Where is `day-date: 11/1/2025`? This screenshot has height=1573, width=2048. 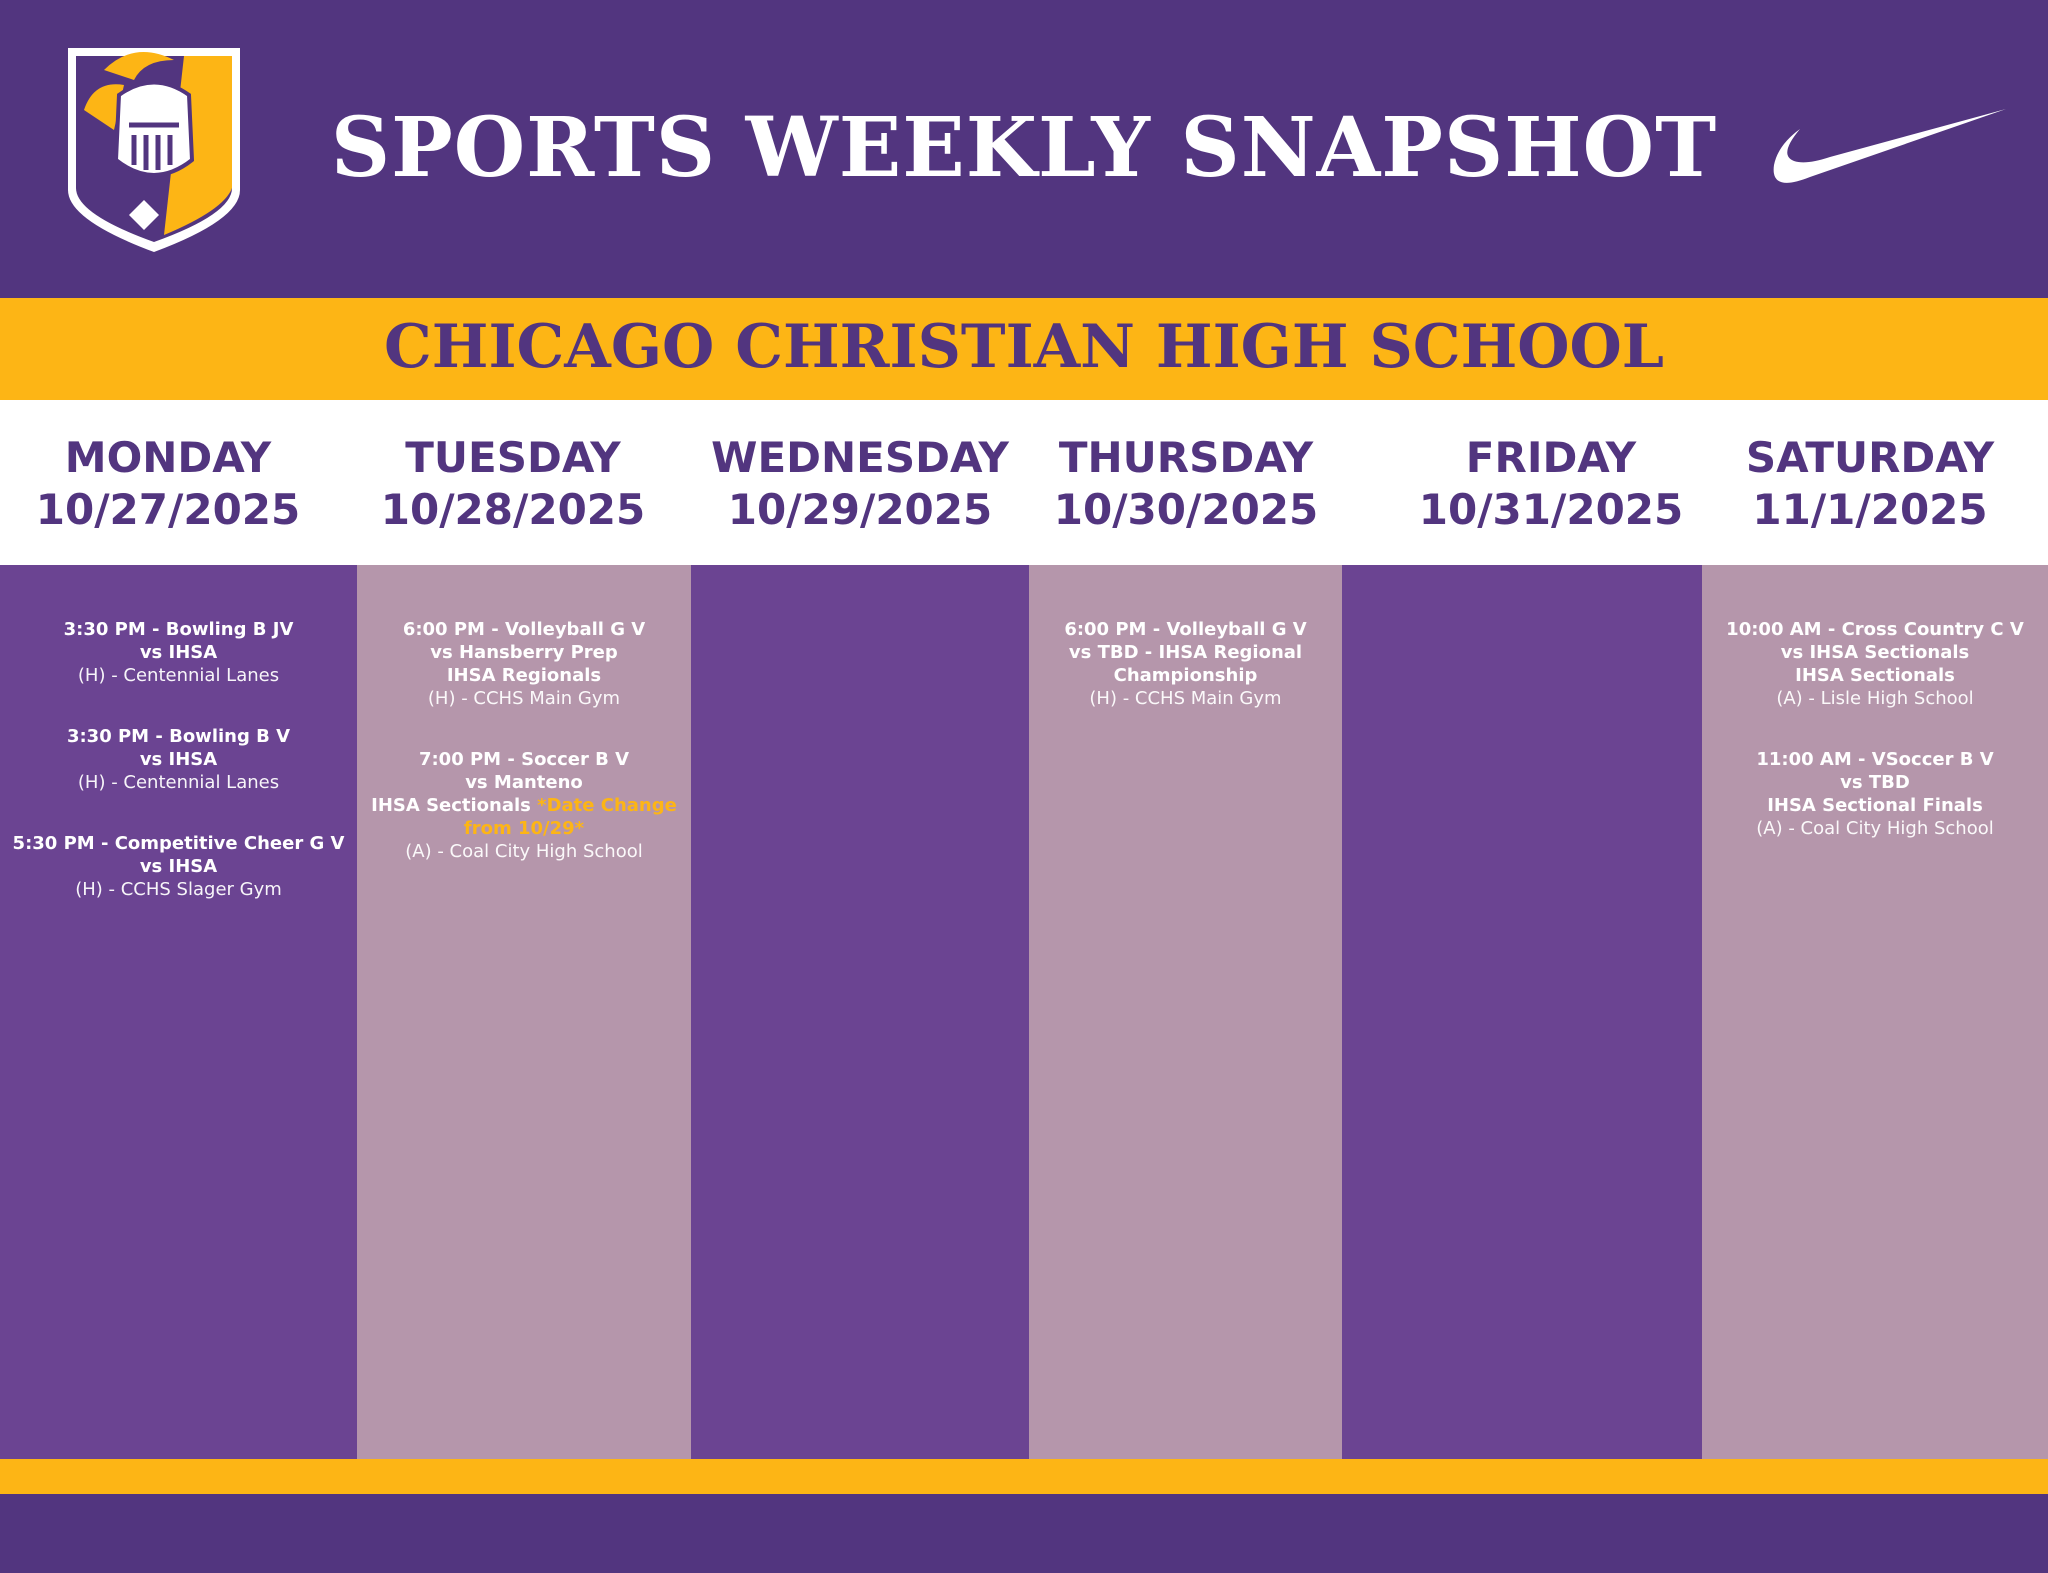 day-date: 11/1/2025 is located at coordinates (1870, 509).